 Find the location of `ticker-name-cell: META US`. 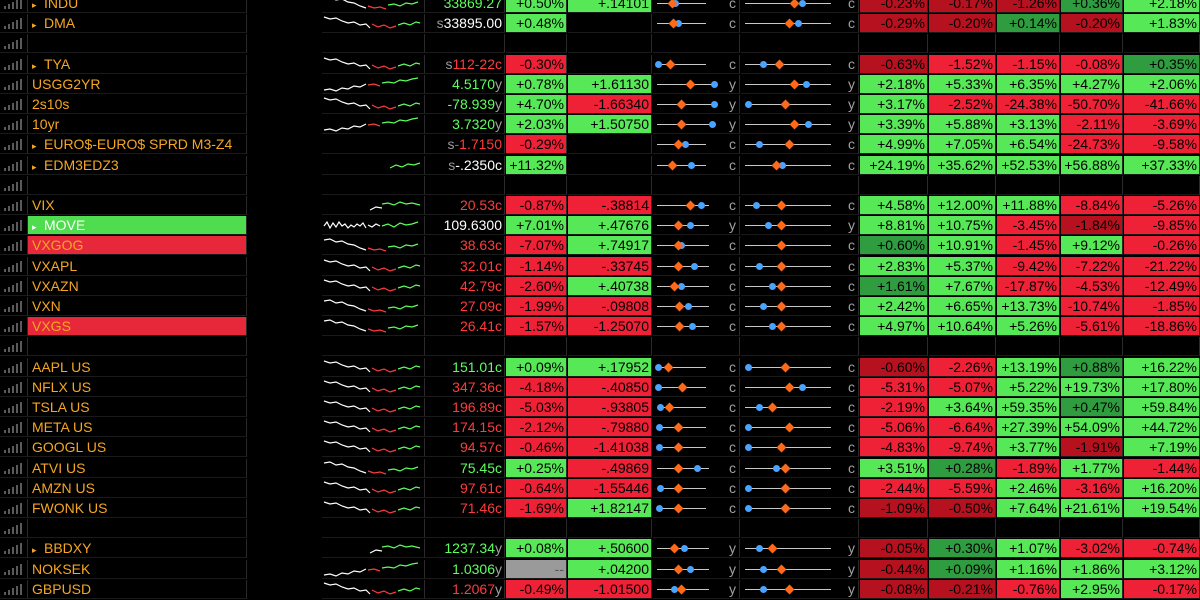

ticker-name-cell: META US is located at coordinates (137, 428).